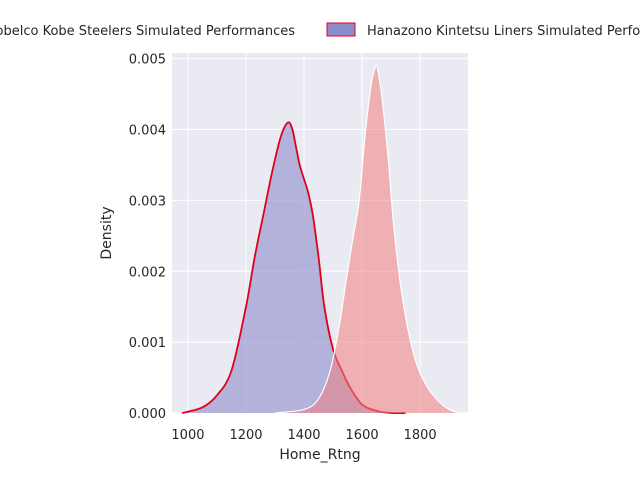 The height and width of the screenshot is (480, 640). What do you see at coordinates (420, 435) in the screenshot?
I see `x-tick-label: 1800` at bounding box center [420, 435].